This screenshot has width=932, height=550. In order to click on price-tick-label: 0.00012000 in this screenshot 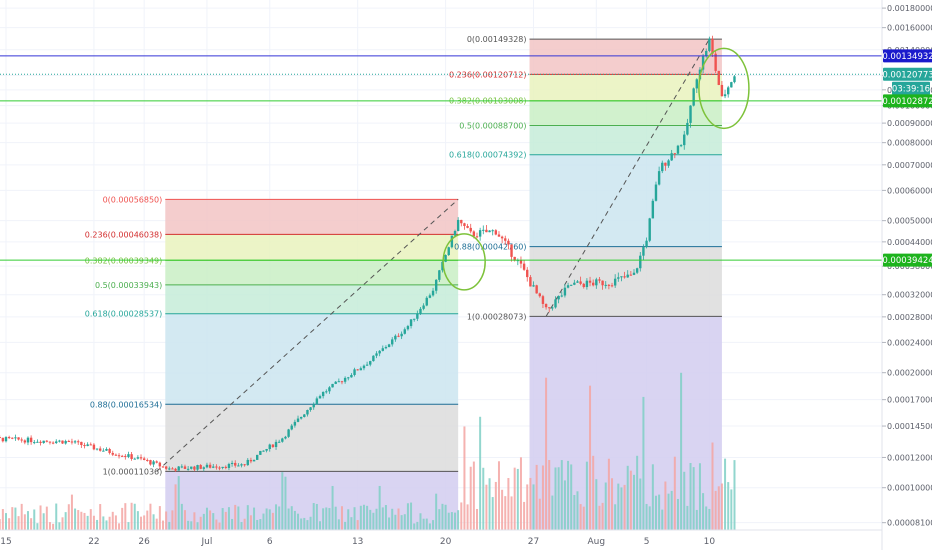, I will do `click(909, 457)`.